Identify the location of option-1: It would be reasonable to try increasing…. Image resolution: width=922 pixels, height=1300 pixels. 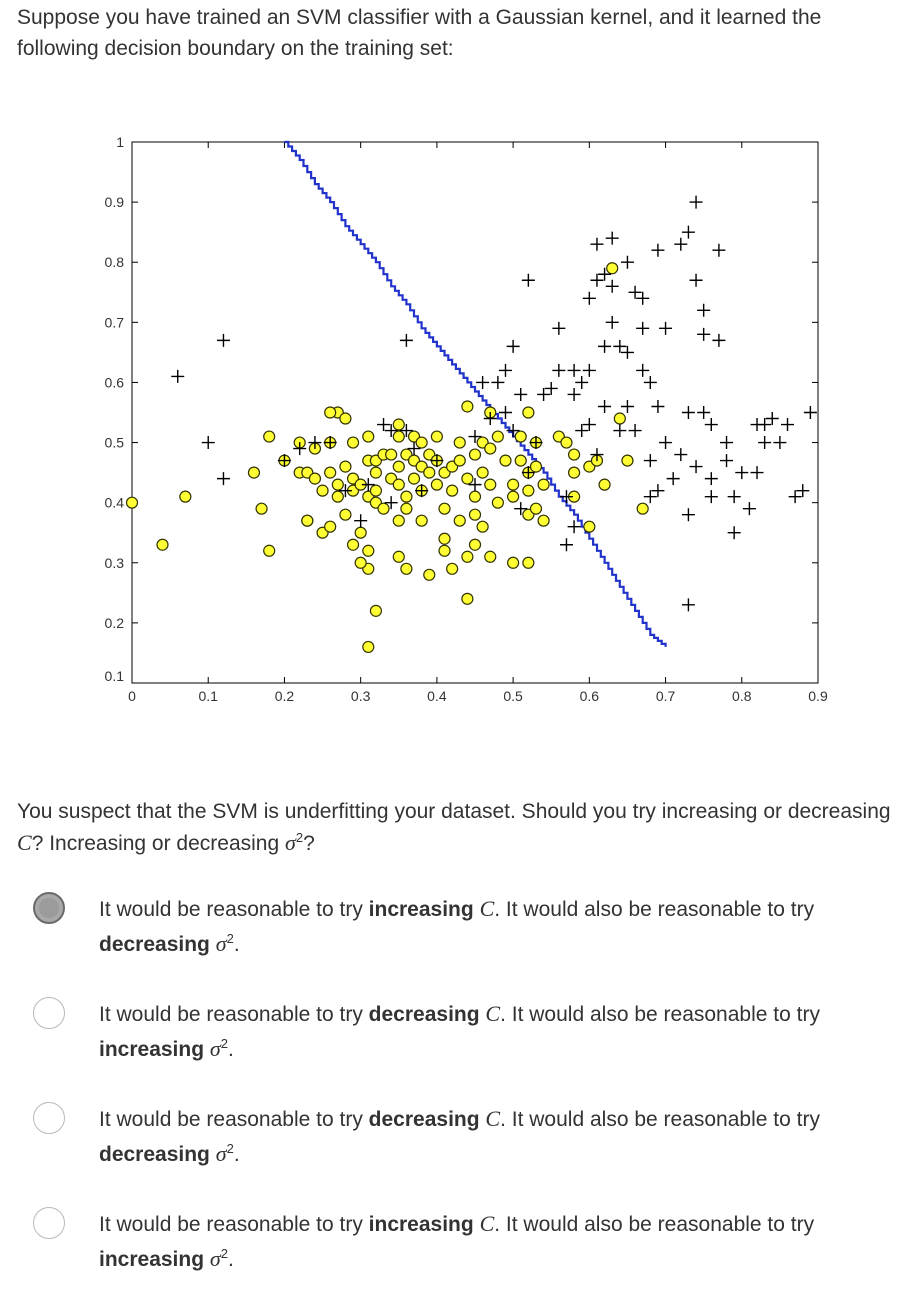
(461, 928).